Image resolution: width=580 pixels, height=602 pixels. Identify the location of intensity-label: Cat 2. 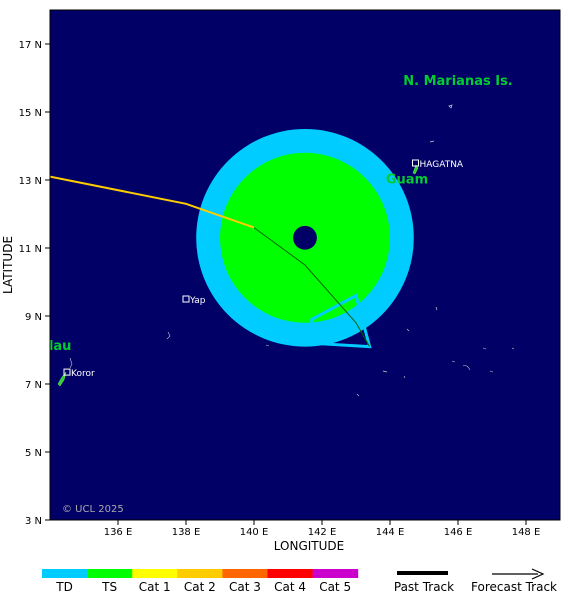
(200, 587).